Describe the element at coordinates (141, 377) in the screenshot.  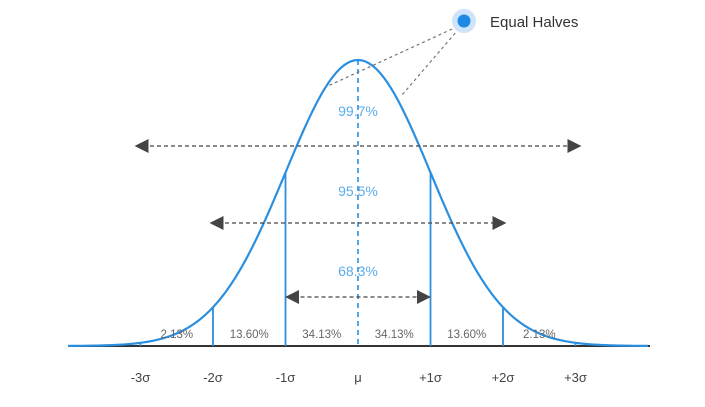
I see `axis-tick-label: -3σ` at that location.